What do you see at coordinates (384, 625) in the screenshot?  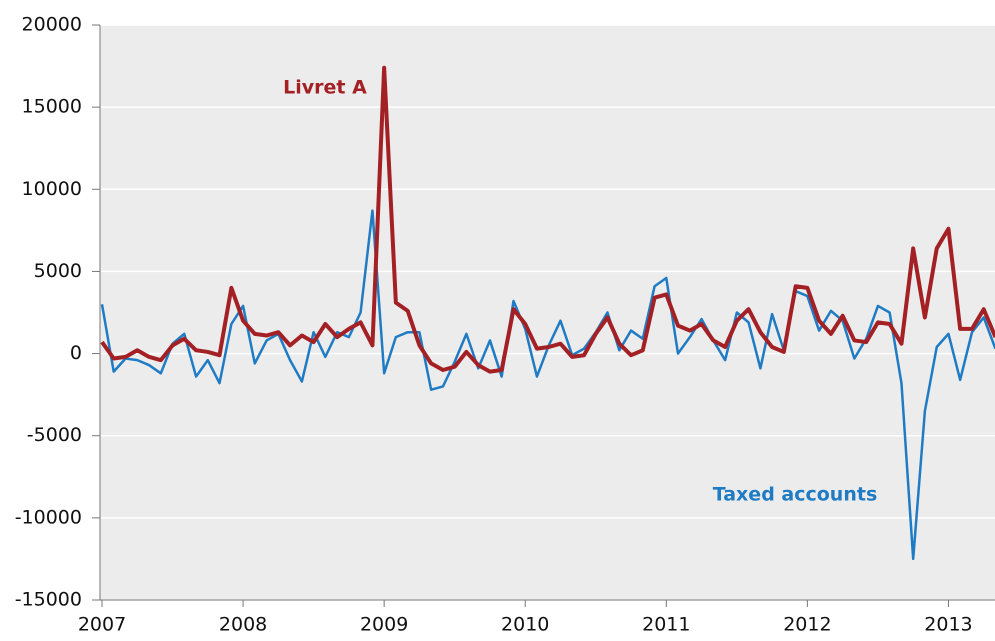 I see `x-tick-label: 2009` at bounding box center [384, 625].